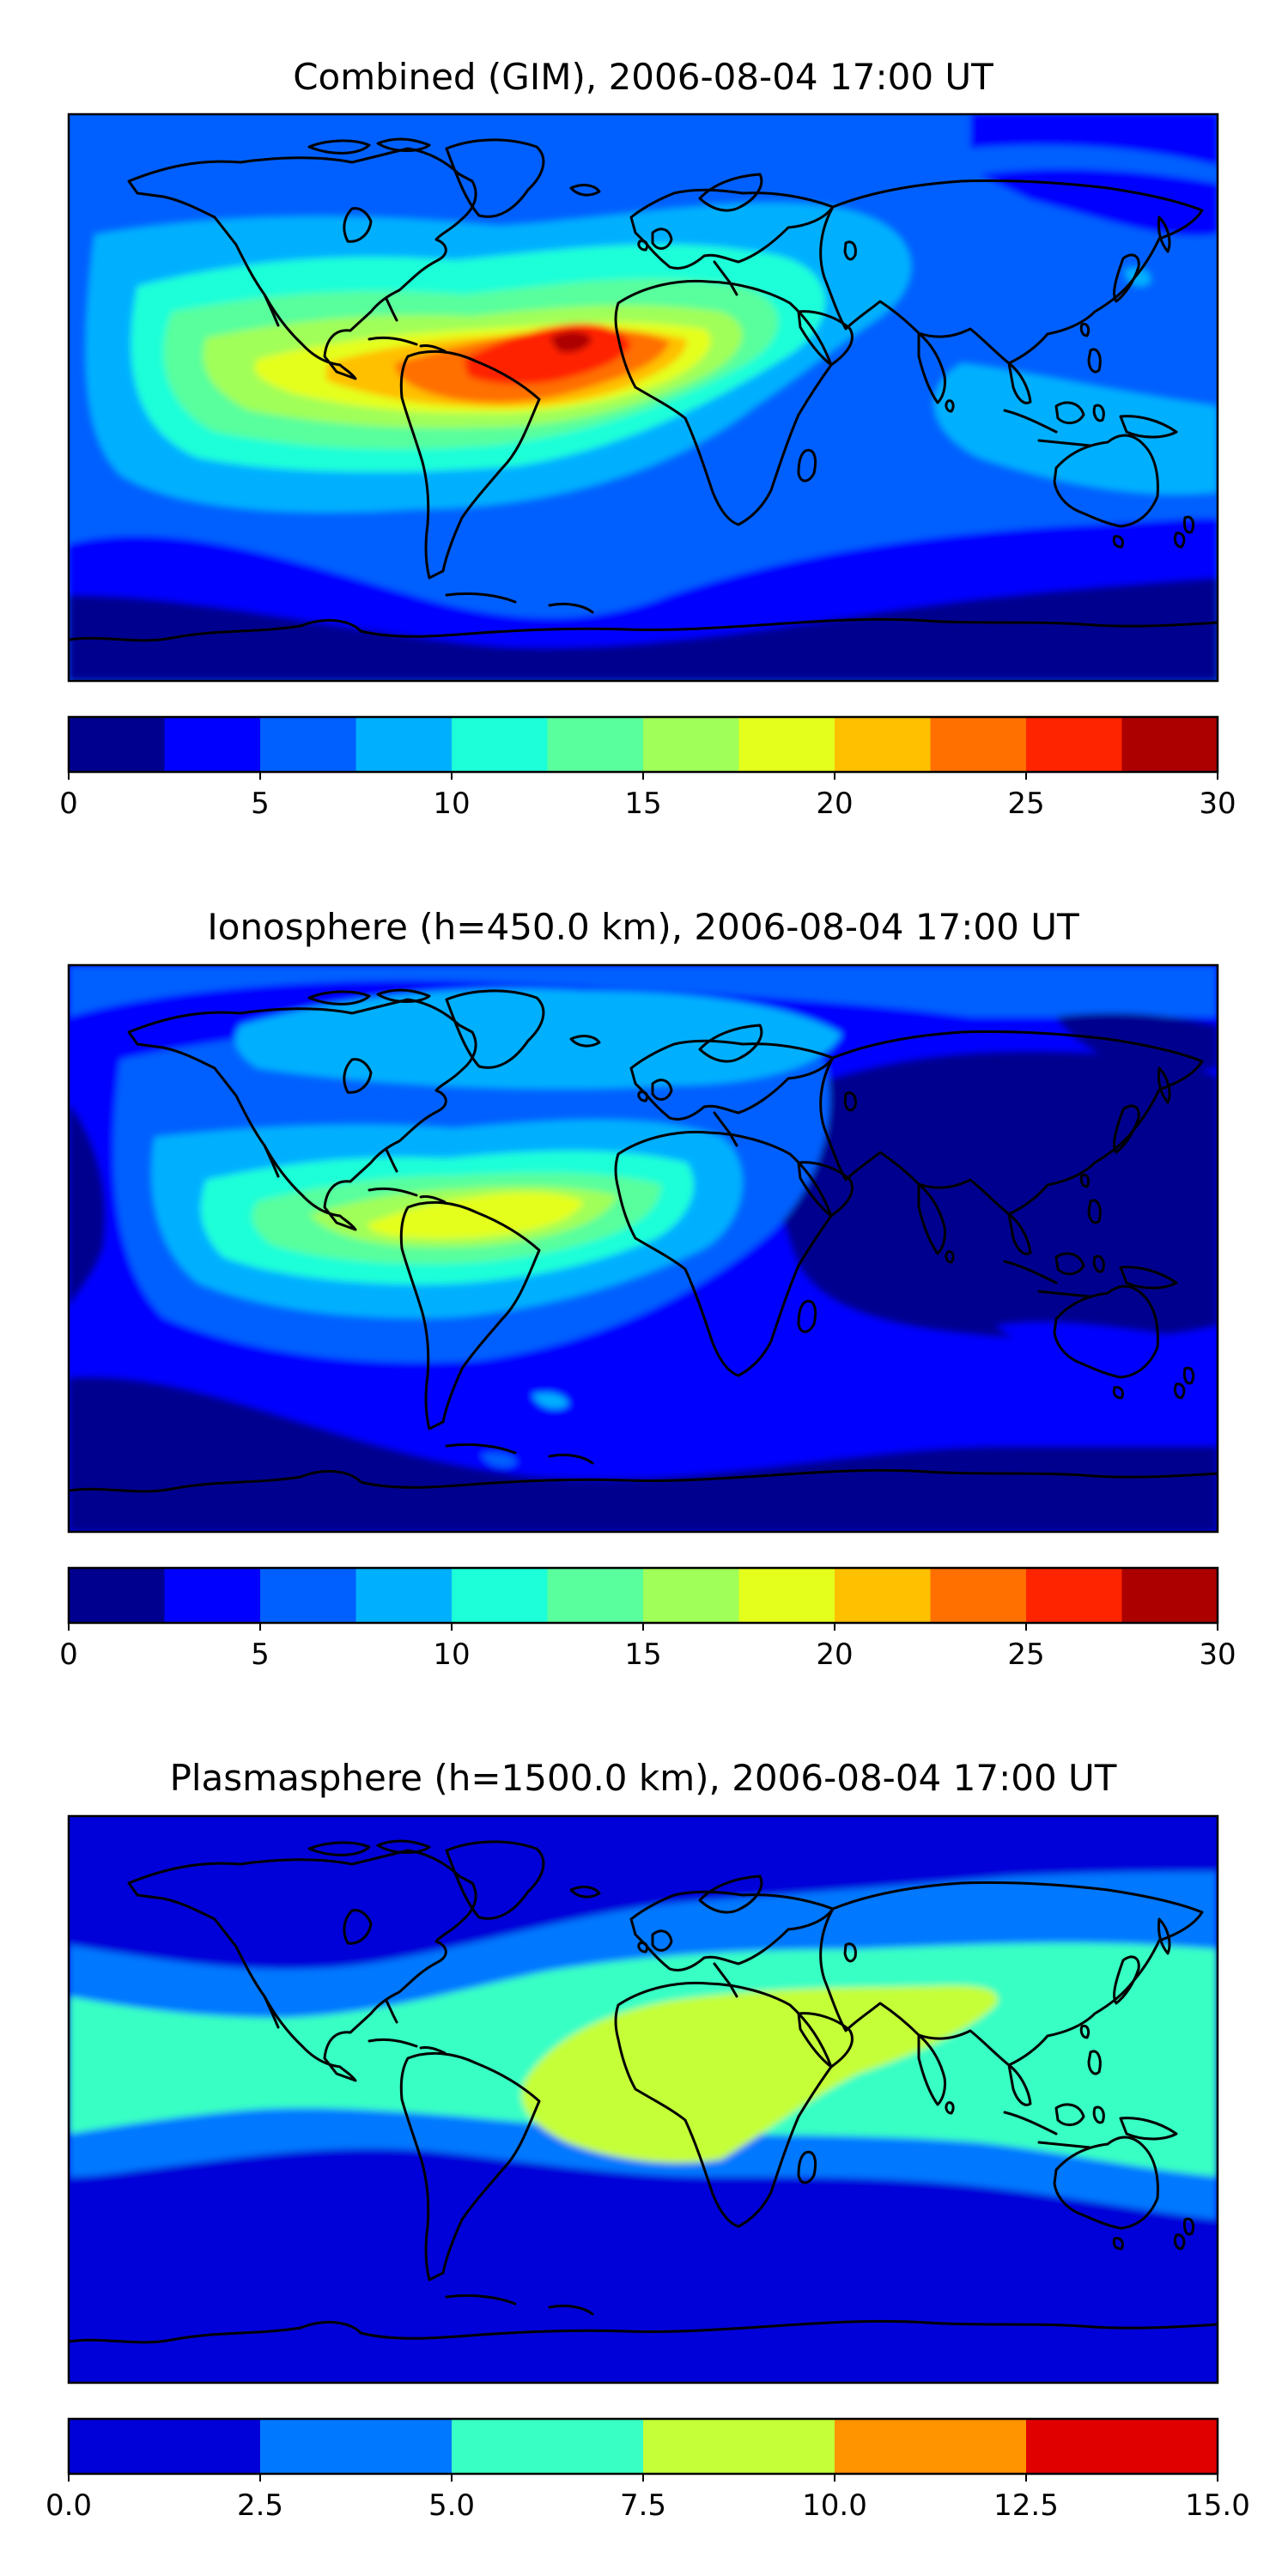 The width and height of the screenshot is (1288, 2576). What do you see at coordinates (452, 2506) in the screenshot?
I see `colorbar-tick-label: 5.0` at bounding box center [452, 2506].